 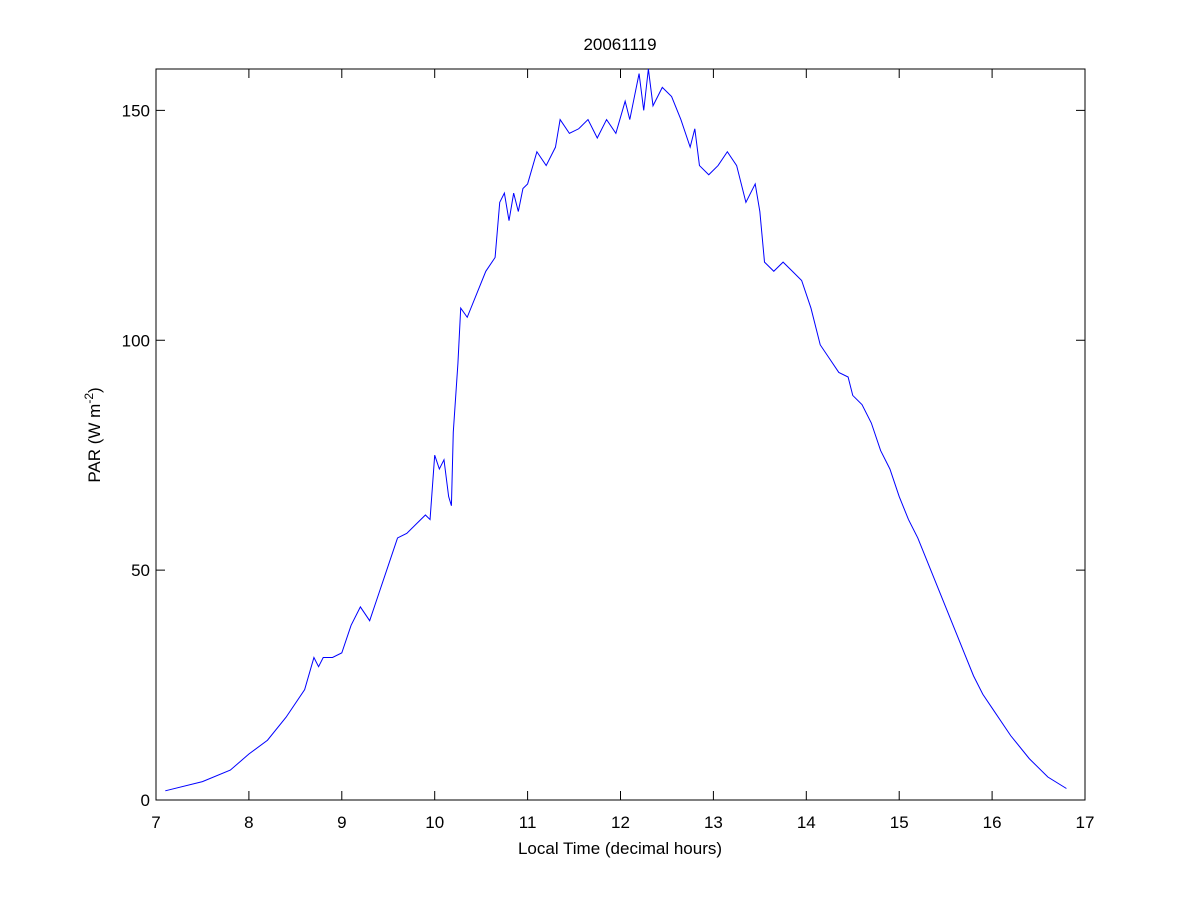 What do you see at coordinates (94, 443) in the screenshot?
I see `y-label-main: PAR (W m` at bounding box center [94, 443].